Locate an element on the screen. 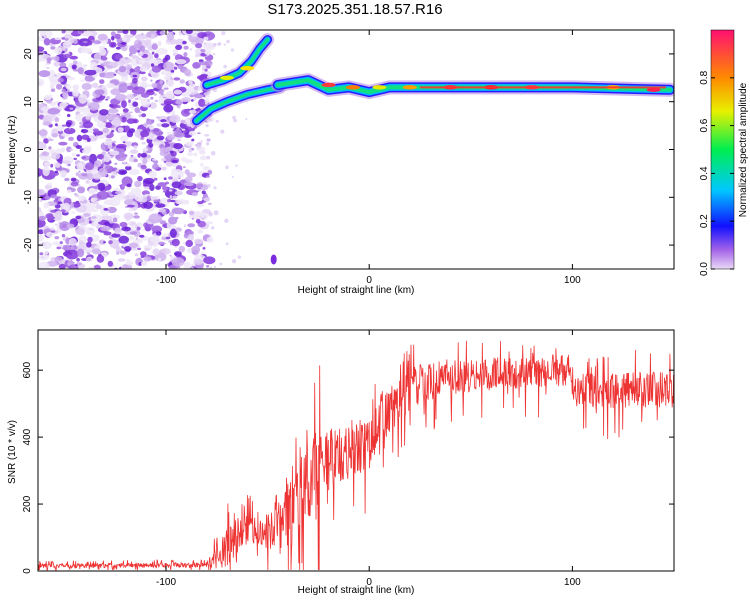  isolated-spot is located at coordinates (273, 259).